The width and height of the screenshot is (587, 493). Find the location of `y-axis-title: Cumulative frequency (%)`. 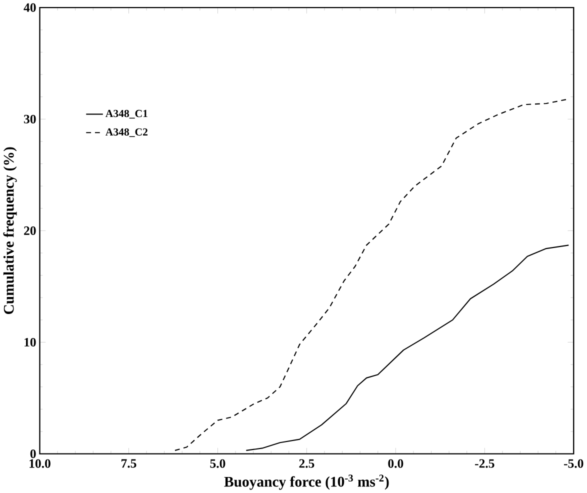

y-axis-title: Cumulative frequency (%) is located at coordinates (10, 230).